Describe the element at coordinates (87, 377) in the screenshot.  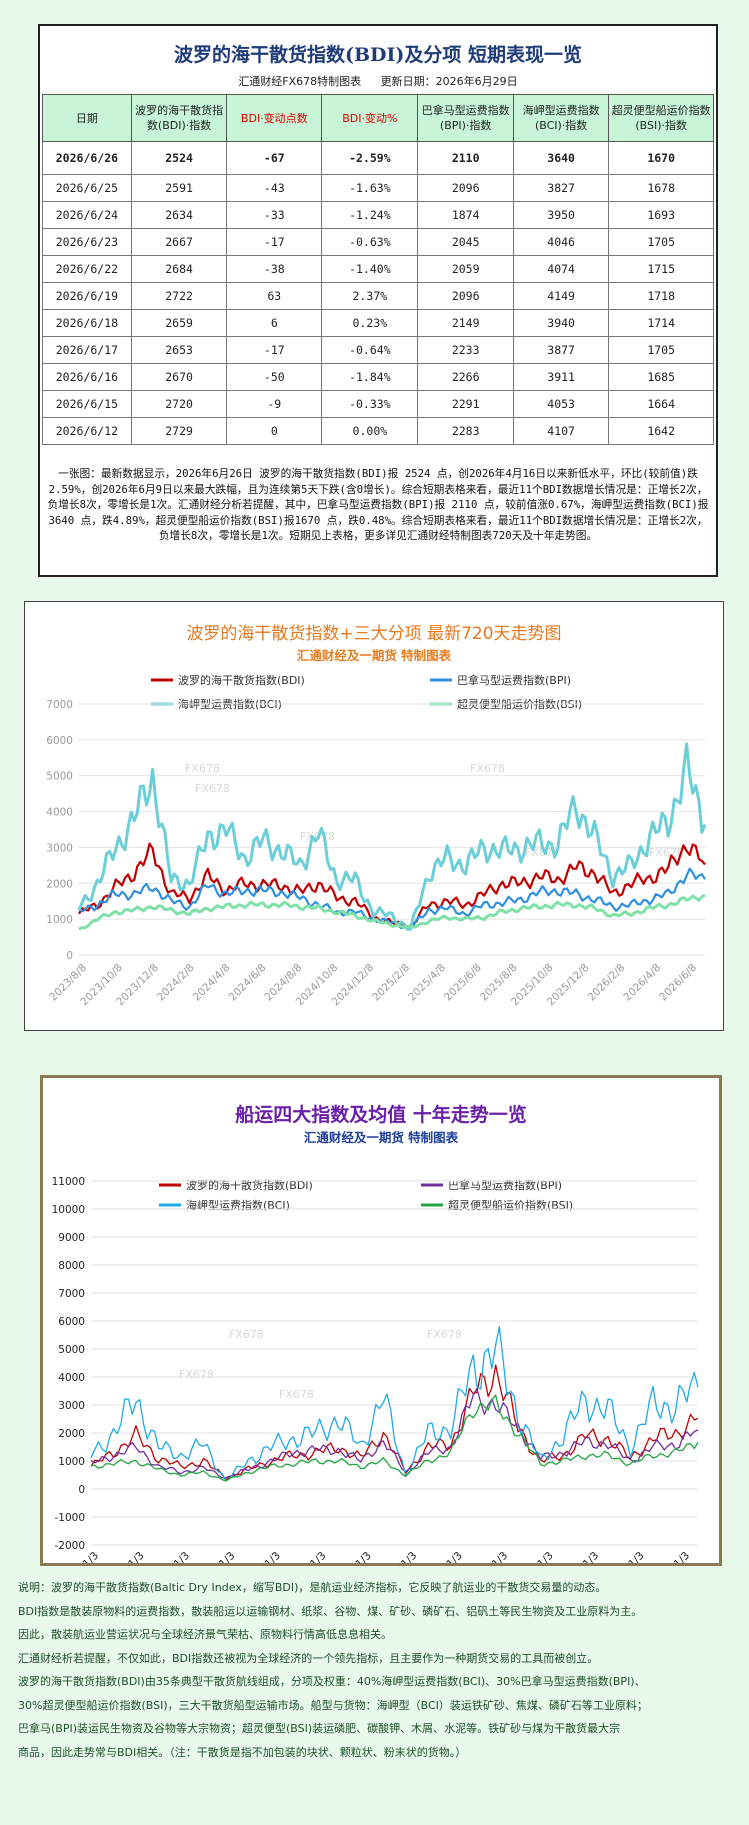
I see `table-cell: 2026/6/16` at that location.